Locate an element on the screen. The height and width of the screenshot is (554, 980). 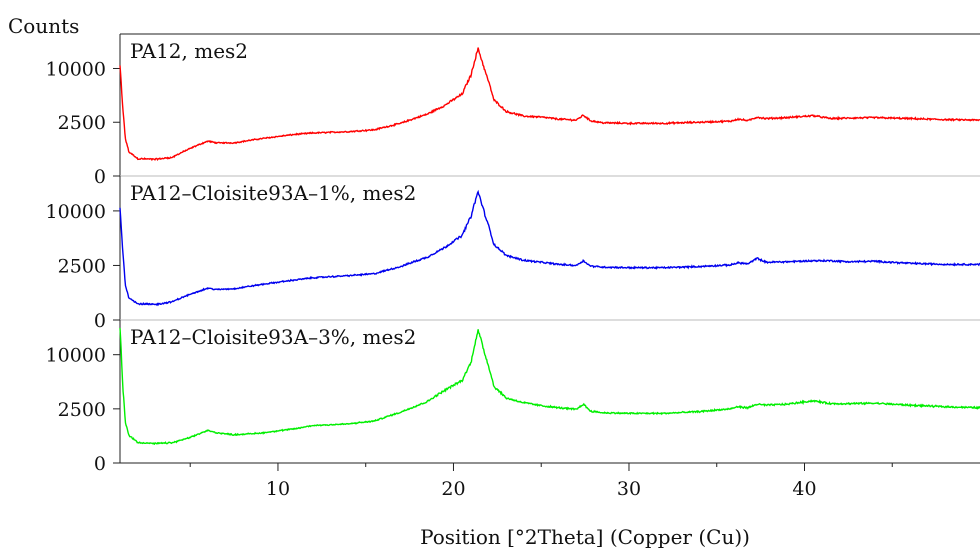
x-axis: 10 20 30 40 is located at coordinates (541, 481).